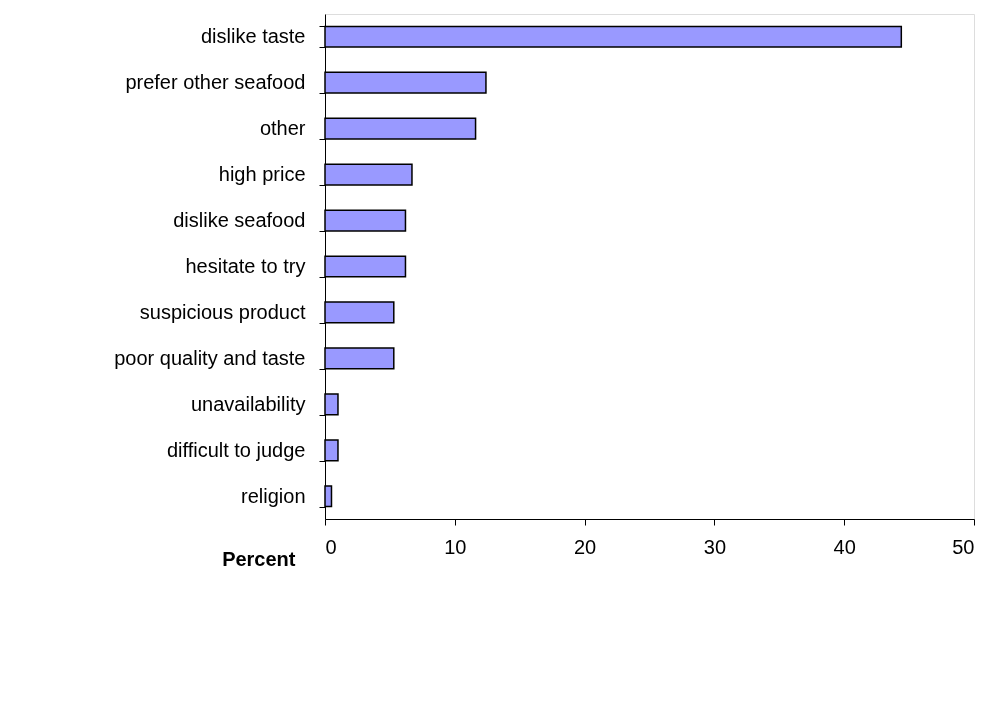 The image size is (1002, 702). I want to click on y-tick-label: prefer other seafood, so click(215, 82).